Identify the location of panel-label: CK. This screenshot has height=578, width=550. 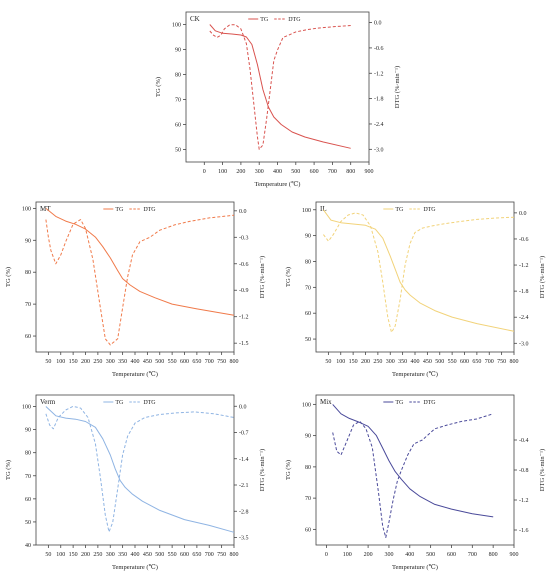
(195, 19).